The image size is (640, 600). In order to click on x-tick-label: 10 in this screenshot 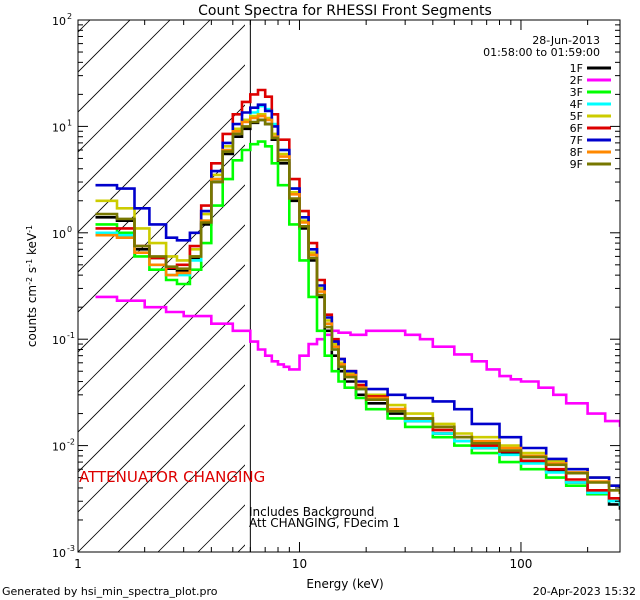, I will do `click(299, 564)`.